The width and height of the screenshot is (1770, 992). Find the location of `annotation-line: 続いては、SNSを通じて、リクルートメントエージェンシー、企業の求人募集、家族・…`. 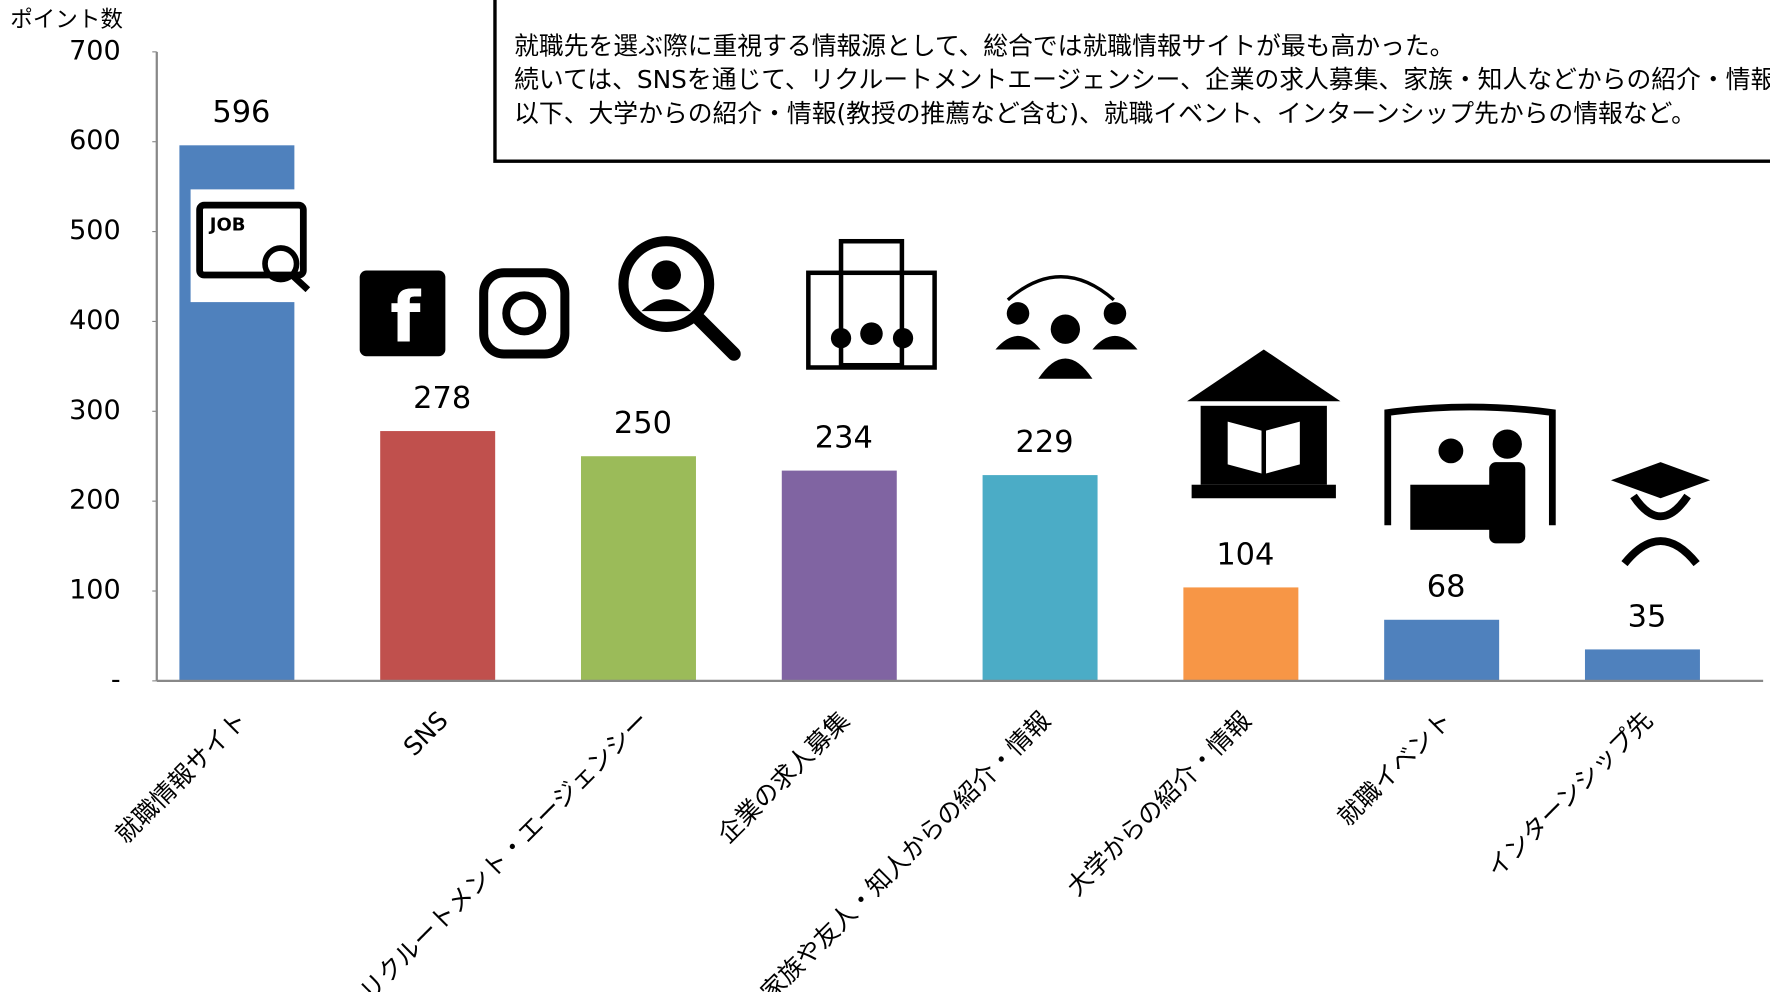

annotation-line: 続いては、SNSを通じて、リクルートメントエージェンシー、企業の求人募集、家族・… is located at coordinates (1142, 79).